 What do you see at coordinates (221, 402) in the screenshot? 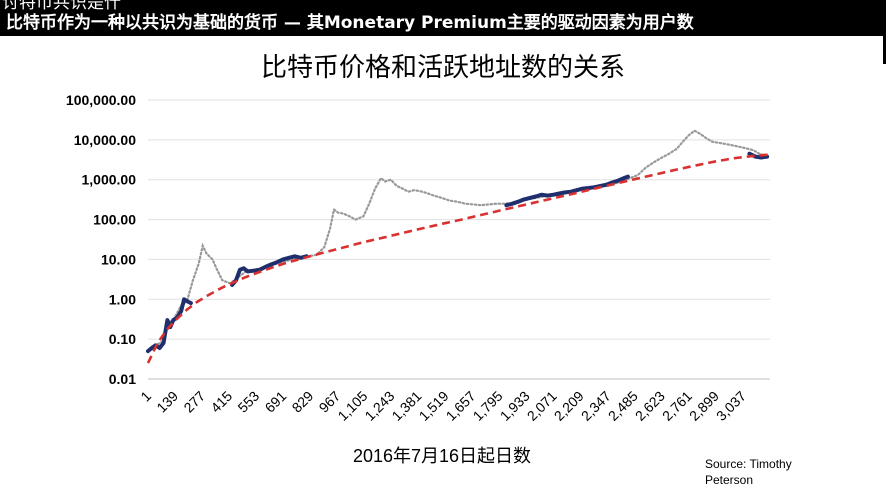
I see `x-tick-label: 415` at bounding box center [221, 402].